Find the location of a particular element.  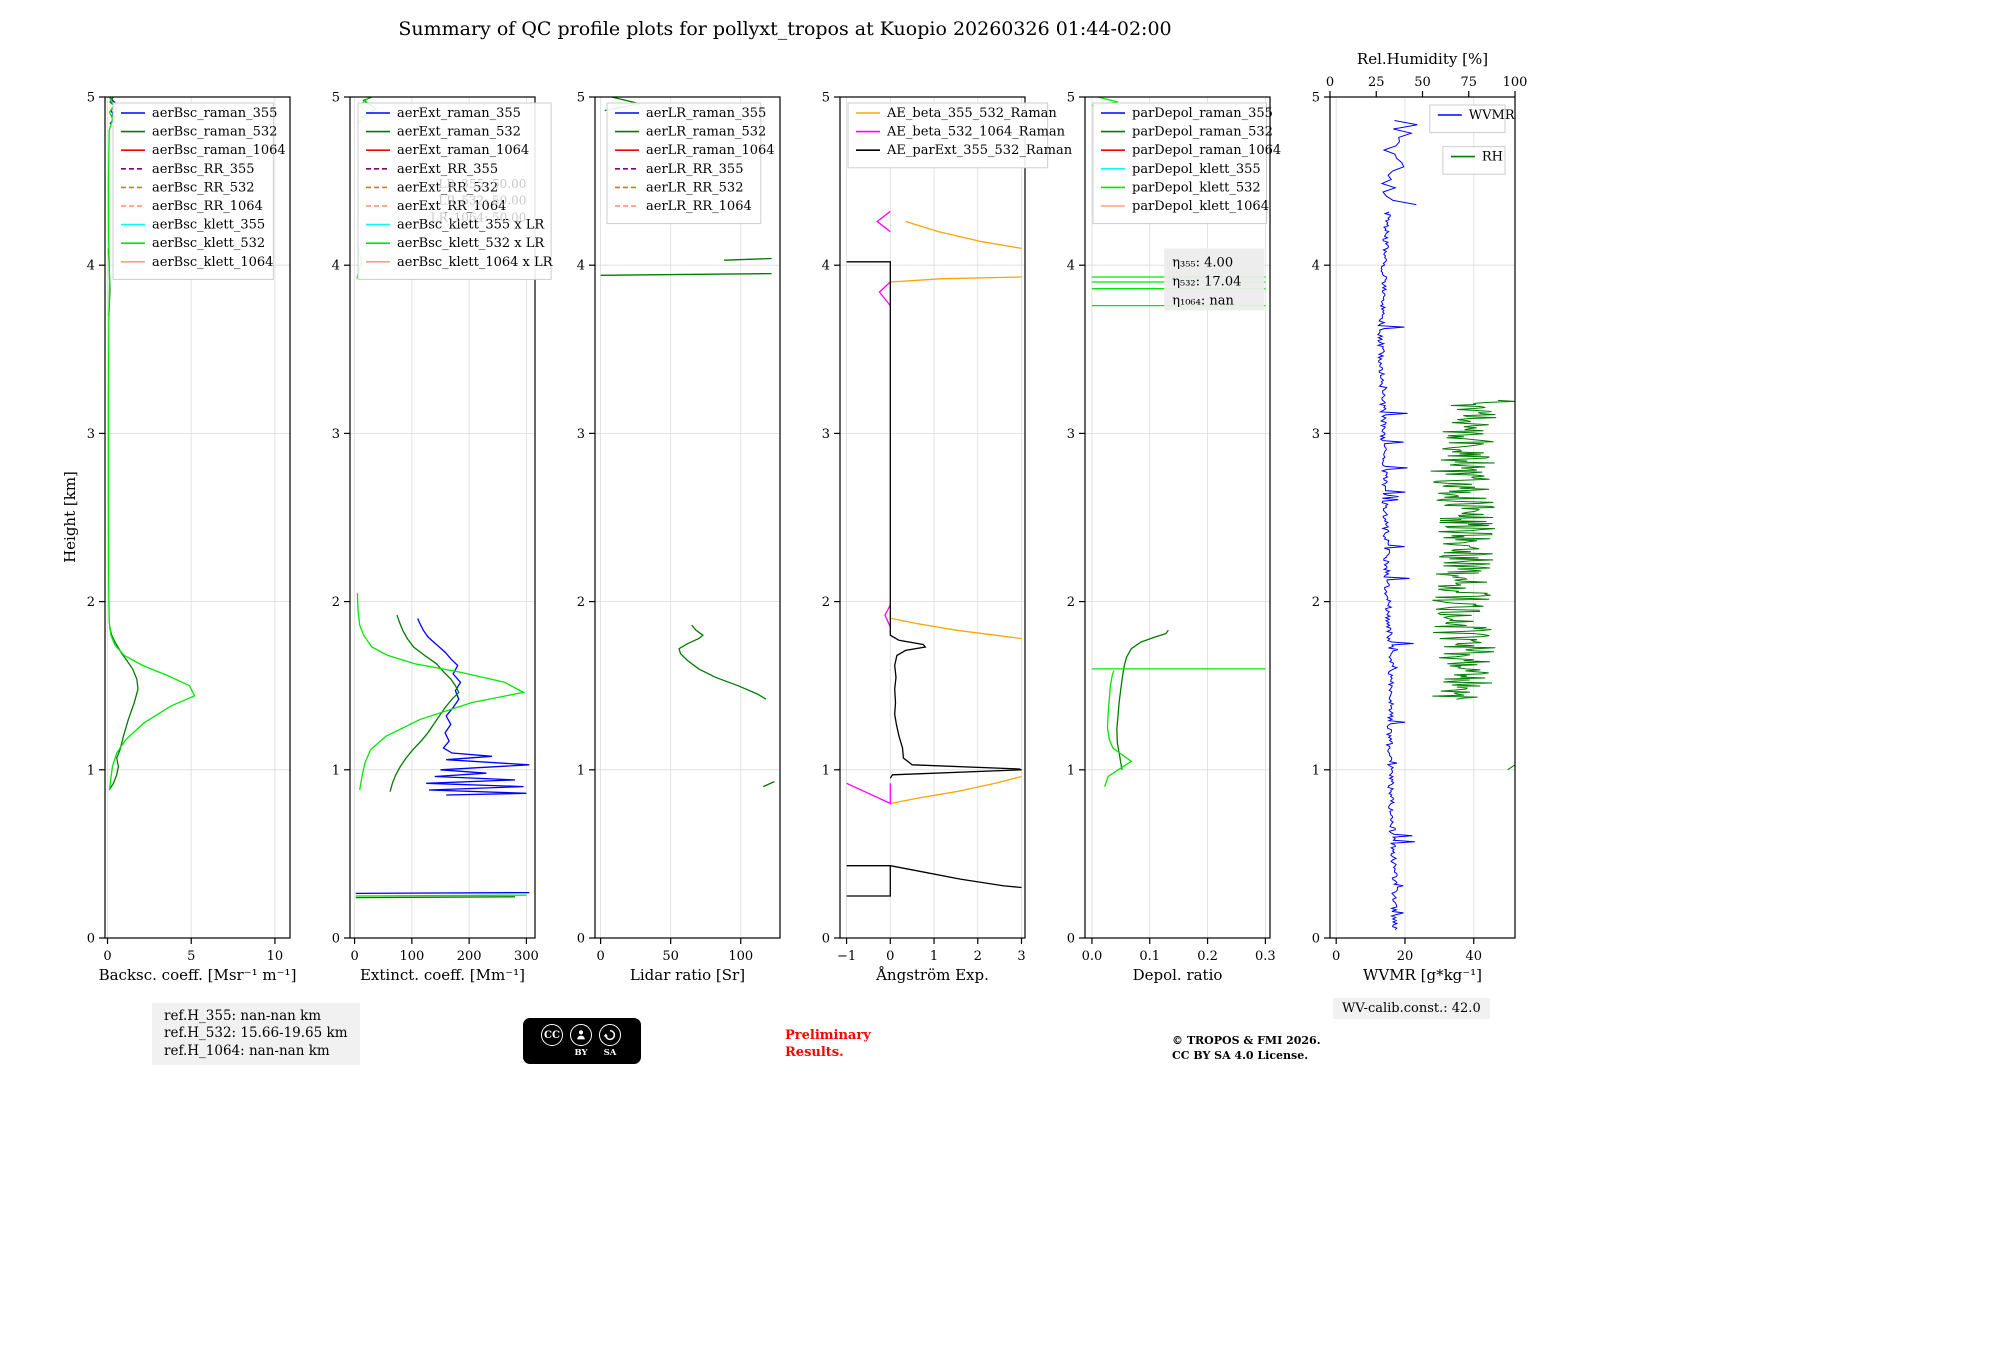

legend-entry-label: aerLR_raman_532 is located at coordinates (706, 132).